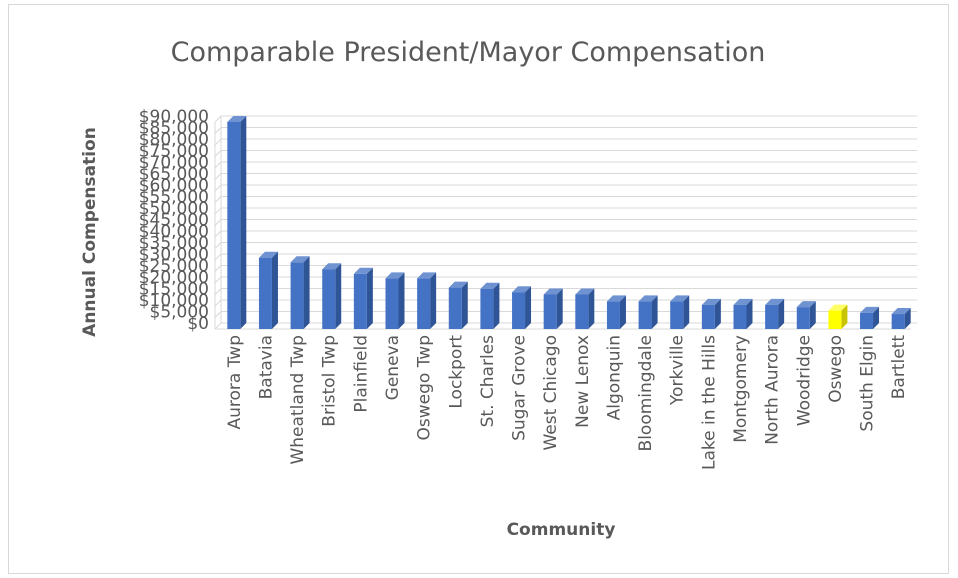 The width and height of the screenshot is (958, 578). What do you see at coordinates (174, 221) in the screenshot?
I see `y-tick-label: $45,000` at bounding box center [174, 221].